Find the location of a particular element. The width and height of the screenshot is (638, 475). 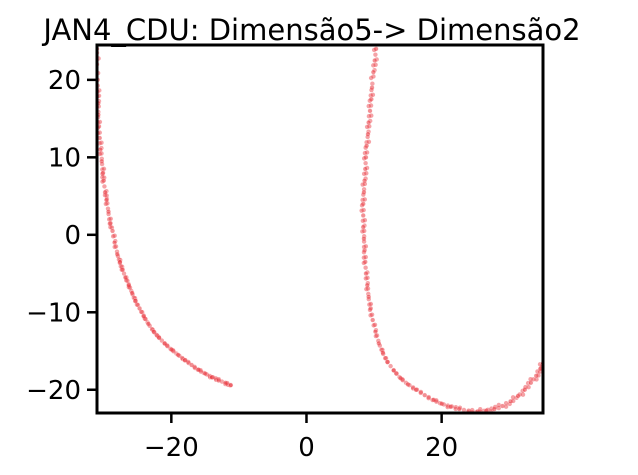

y-tick-label: −20 is located at coordinates (53, 391).